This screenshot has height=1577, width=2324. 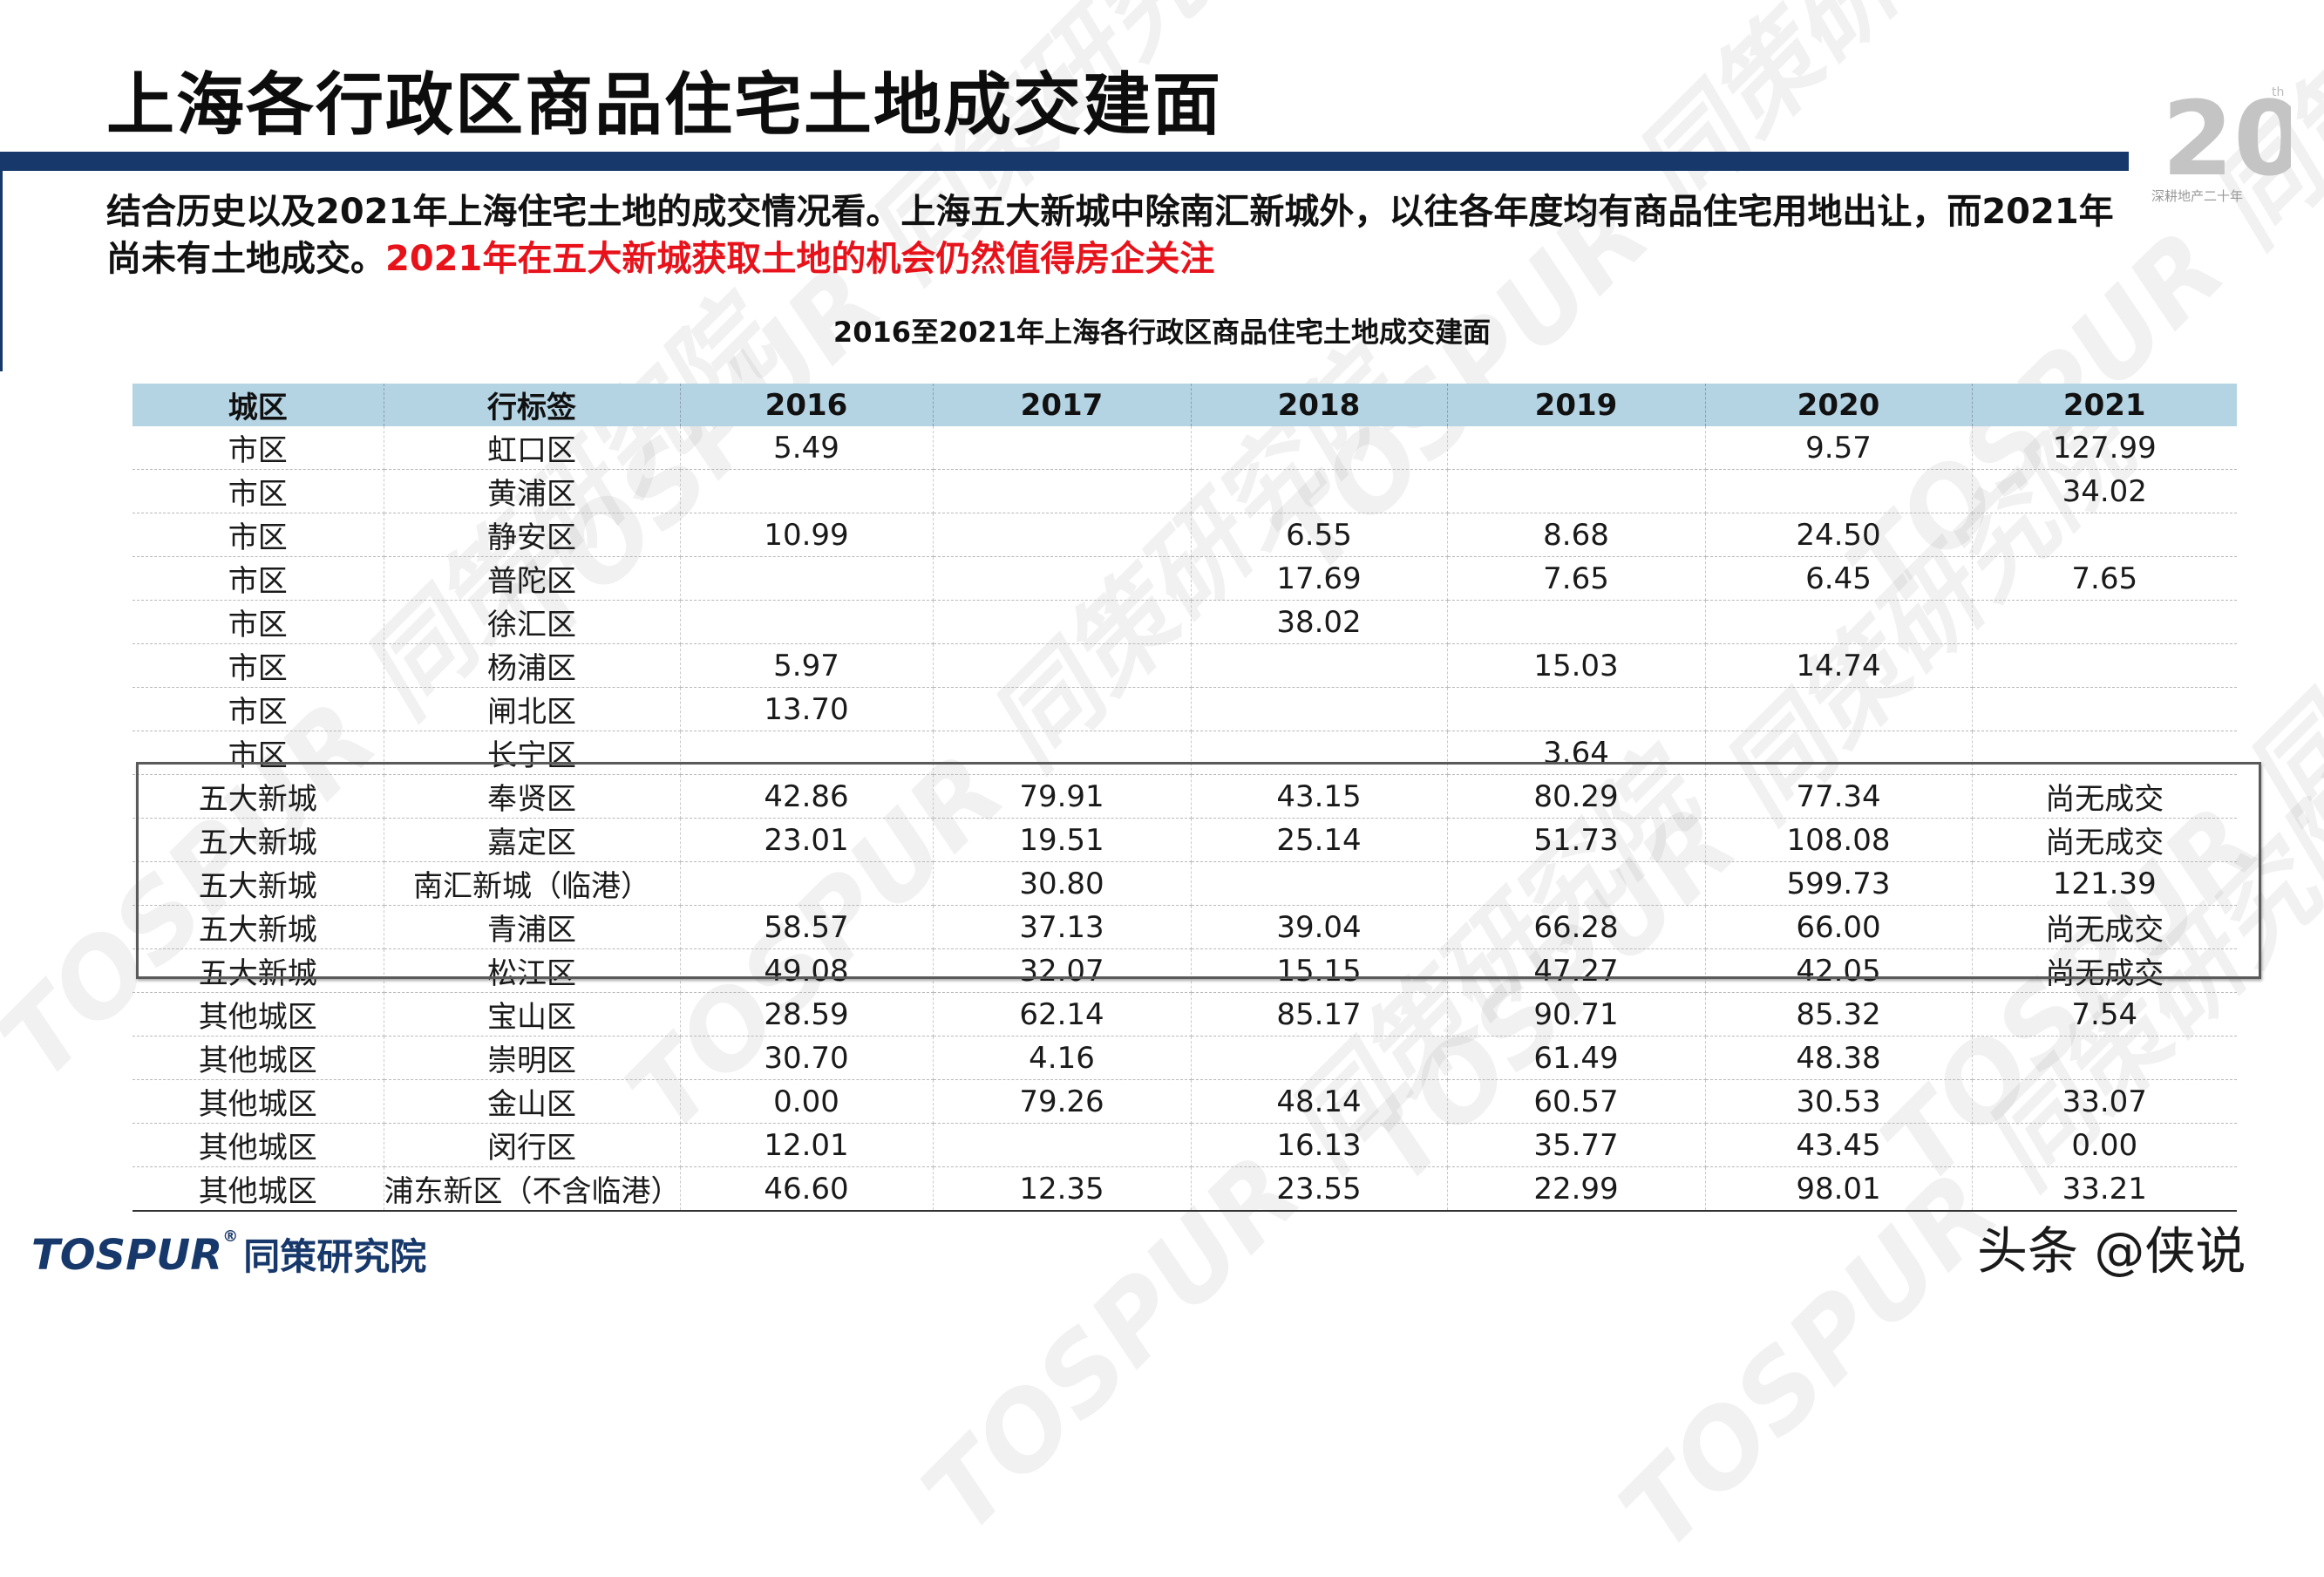 What do you see at coordinates (1839, 405) in the screenshot?
I see `column-header: 2020` at bounding box center [1839, 405].